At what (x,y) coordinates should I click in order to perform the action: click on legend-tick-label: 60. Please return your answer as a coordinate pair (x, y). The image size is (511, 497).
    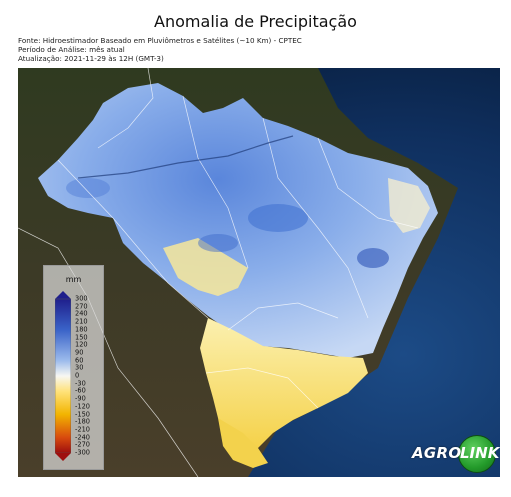
    Looking at the image, I should click on (79, 360).